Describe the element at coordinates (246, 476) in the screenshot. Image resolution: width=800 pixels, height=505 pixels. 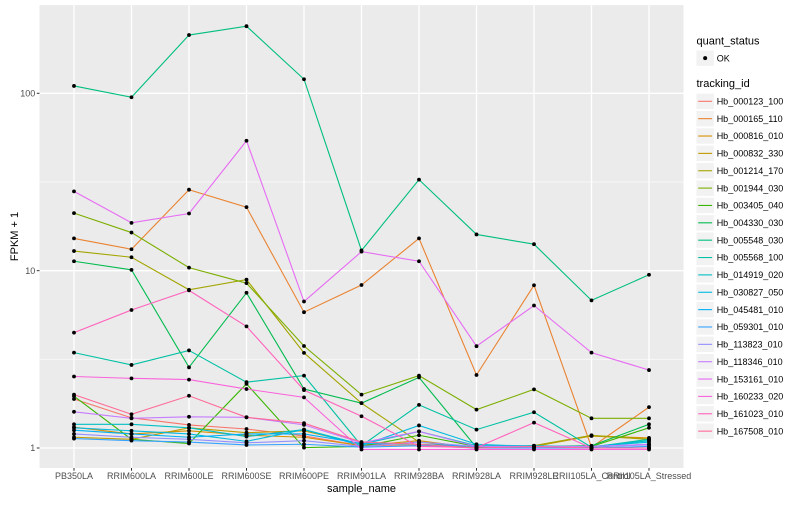
I see `svg-text: RRIM600SE` at that location.